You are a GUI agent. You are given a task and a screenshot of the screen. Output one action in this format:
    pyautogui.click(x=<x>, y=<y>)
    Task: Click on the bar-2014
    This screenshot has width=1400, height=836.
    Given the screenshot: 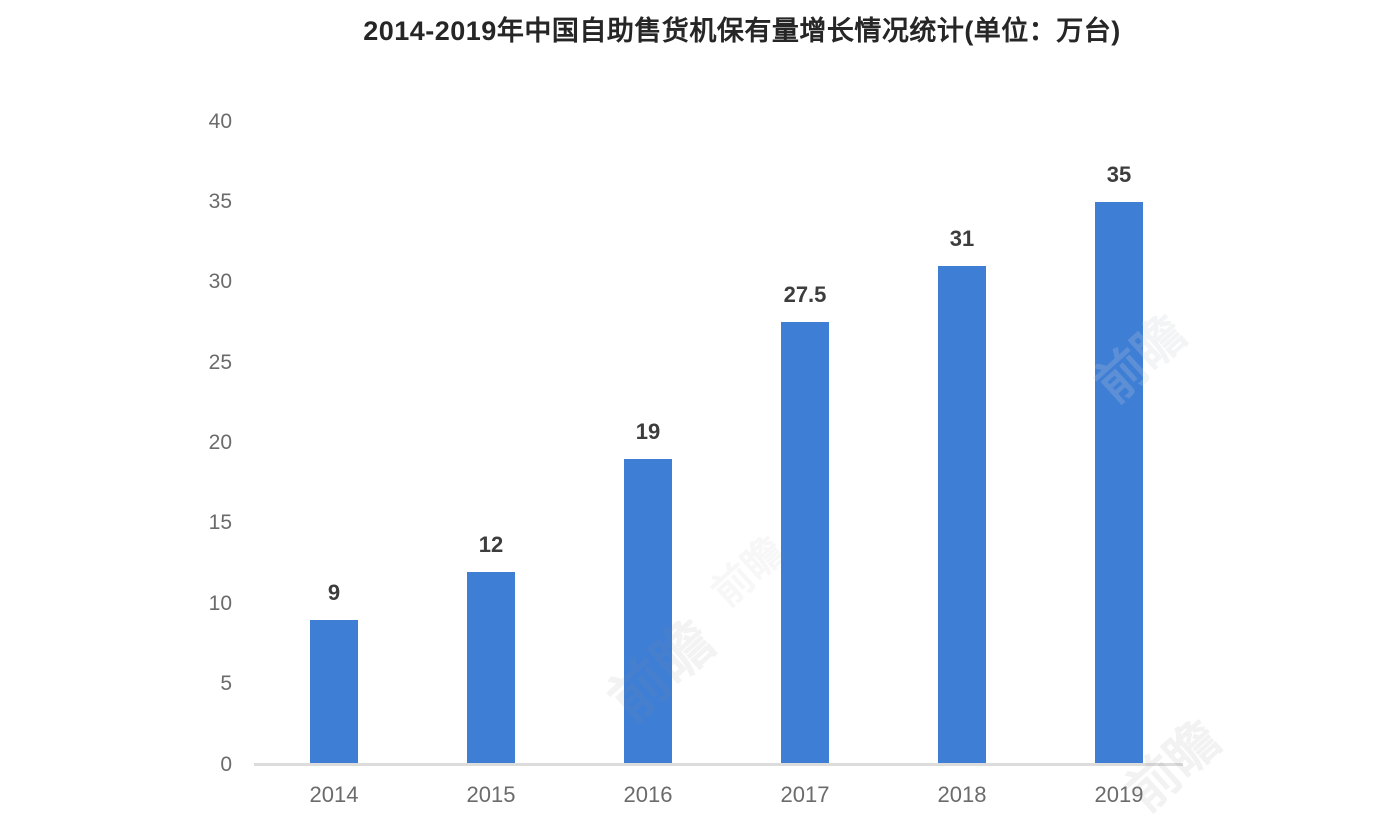 What is the action you would take?
    pyautogui.click(x=334, y=692)
    